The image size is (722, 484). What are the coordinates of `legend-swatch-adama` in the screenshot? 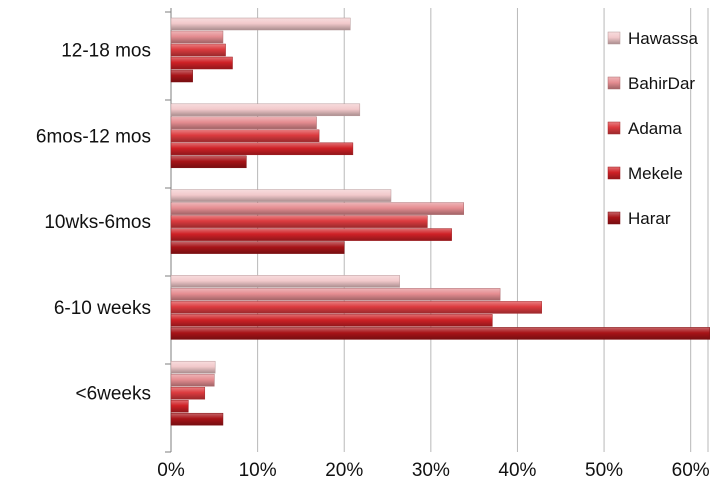 It's located at (614, 128).